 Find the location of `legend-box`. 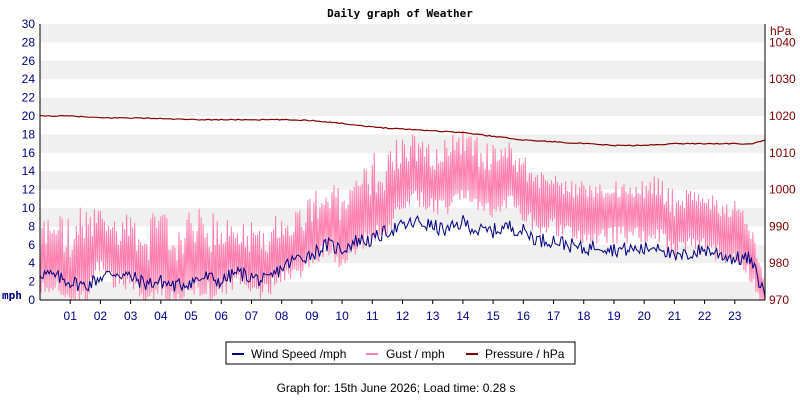

legend-box is located at coordinates (400, 353).